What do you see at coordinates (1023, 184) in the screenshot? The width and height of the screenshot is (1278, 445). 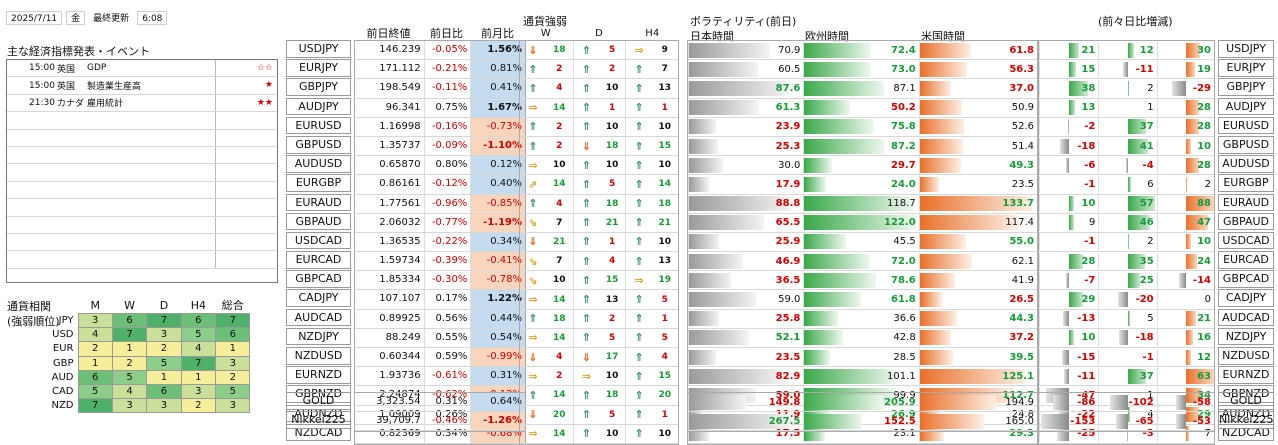 I see `volatility-value: 23.5` at bounding box center [1023, 184].